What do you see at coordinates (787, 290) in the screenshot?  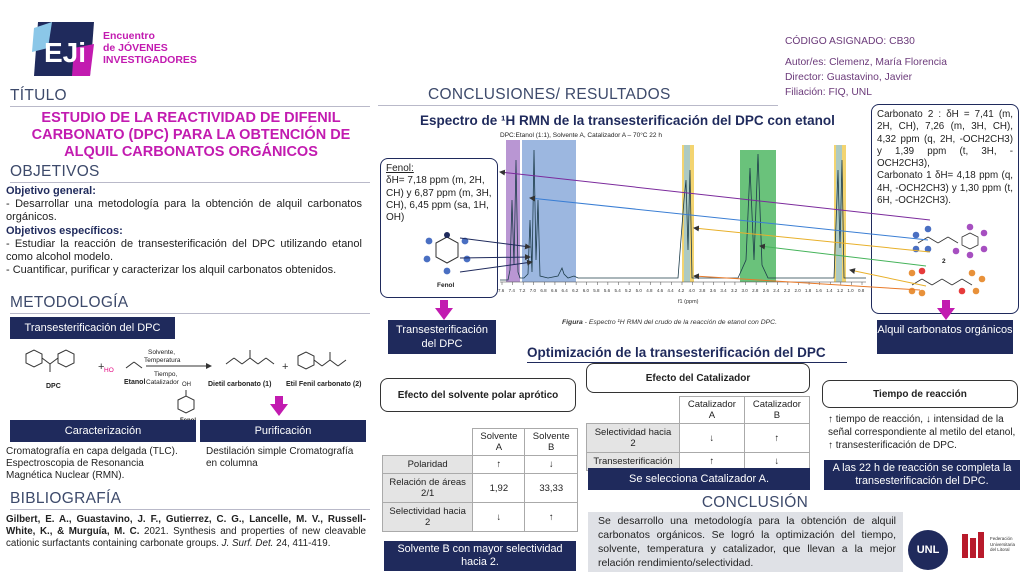 I see `spectrum-tick-label: 2.2` at bounding box center [787, 290].